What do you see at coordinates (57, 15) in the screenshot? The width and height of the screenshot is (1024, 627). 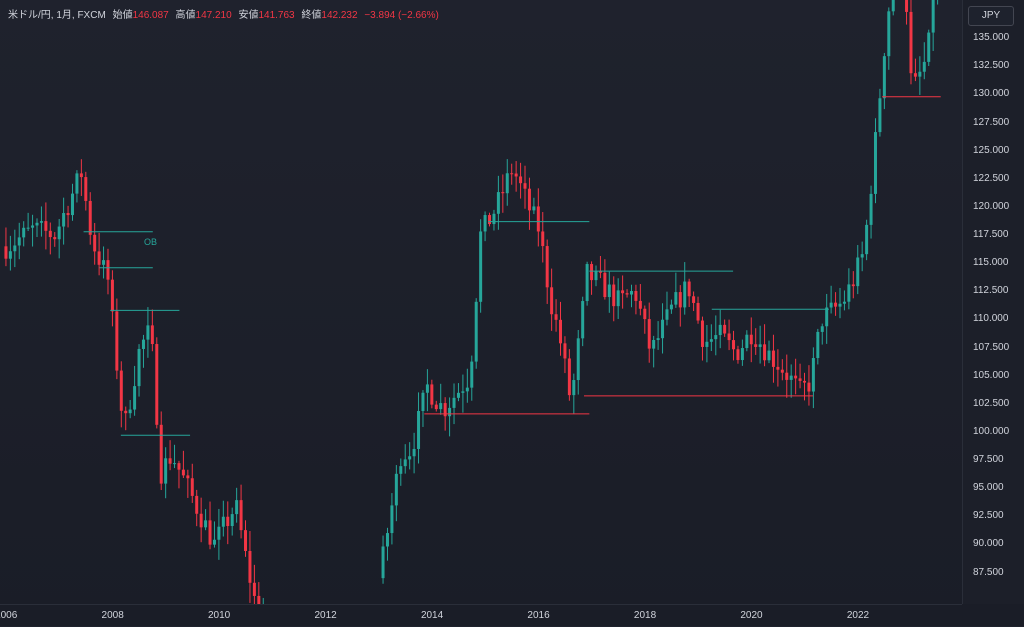 I see `symbol-label: 米ドル/円, 1月, FXCM` at bounding box center [57, 15].